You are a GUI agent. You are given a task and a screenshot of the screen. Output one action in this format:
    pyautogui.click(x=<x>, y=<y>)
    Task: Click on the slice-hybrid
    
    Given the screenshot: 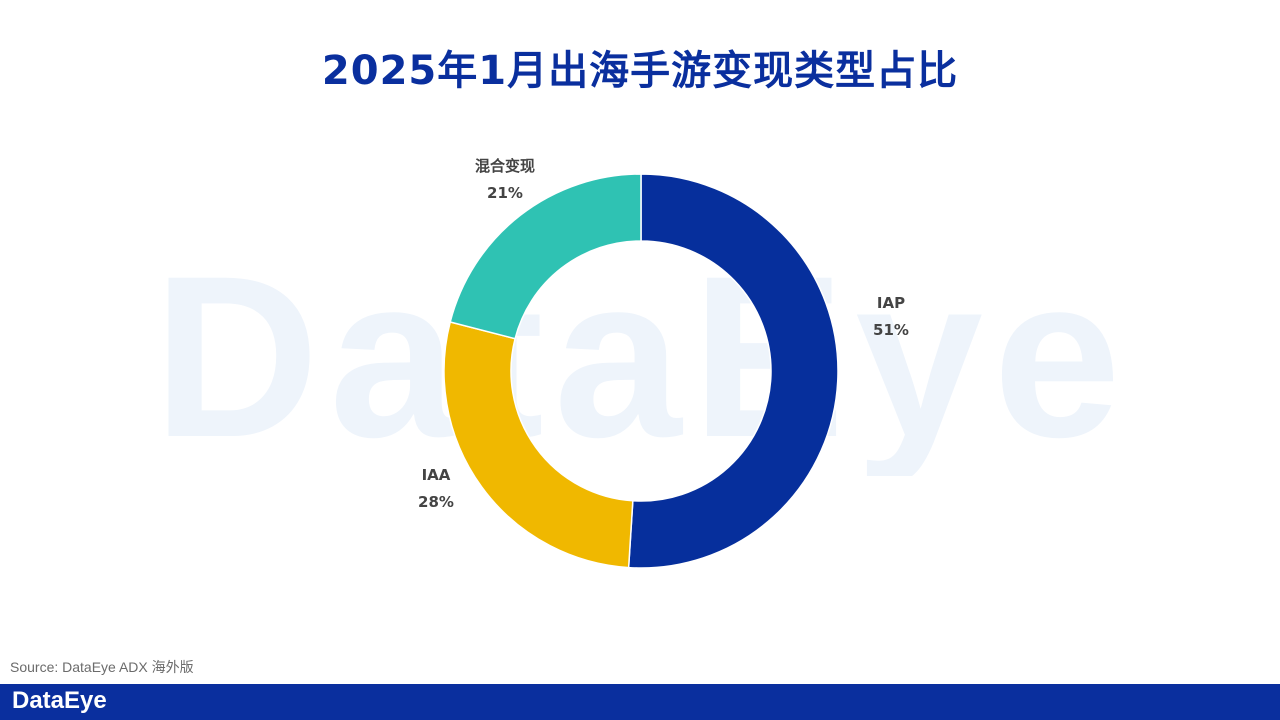 What is the action you would take?
    pyautogui.click(x=545, y=256)
    